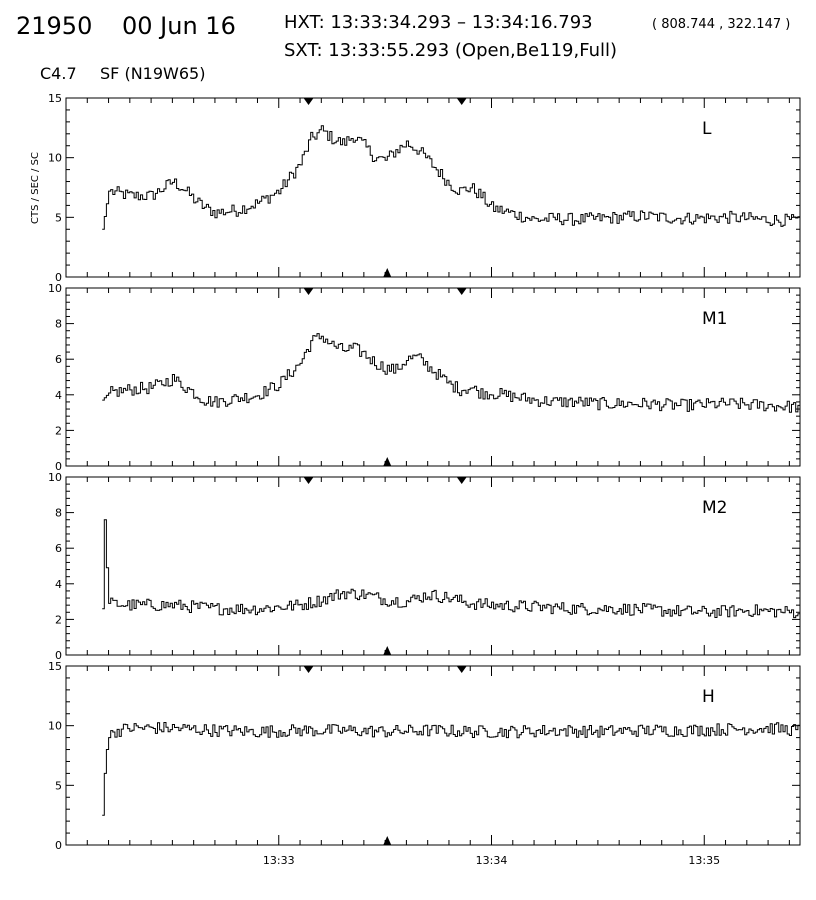  Describe the element at coordinates (54, 26) in the screenshot. I see `event-number: 21950` at that location.